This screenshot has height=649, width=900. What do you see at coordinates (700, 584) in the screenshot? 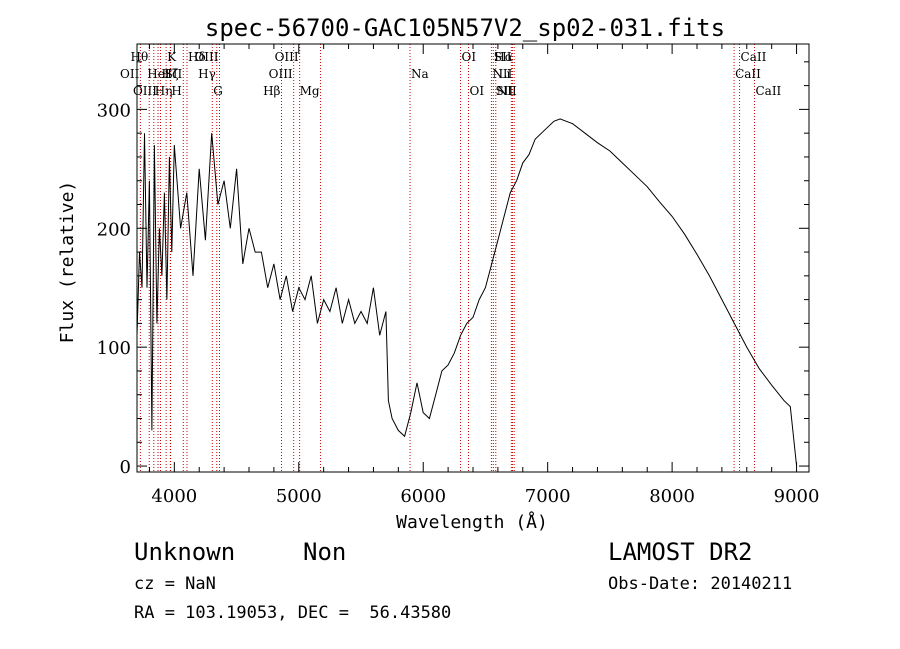
I see `obs-date-label: Obs-Date: 20140211` at bounding box center [700, 584].